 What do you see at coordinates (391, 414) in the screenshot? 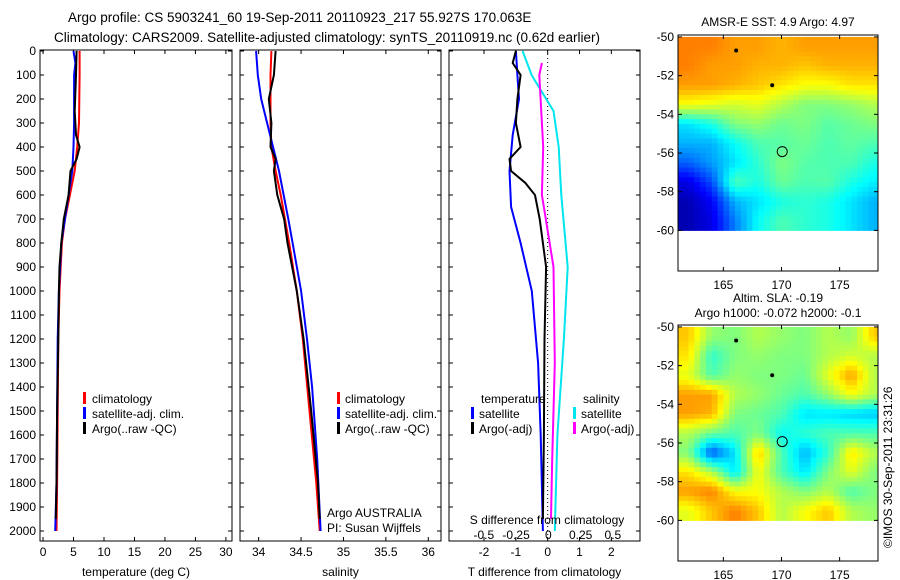
I see `legend-label: satellite-adj. clim.` at bounding box center [391, 414].